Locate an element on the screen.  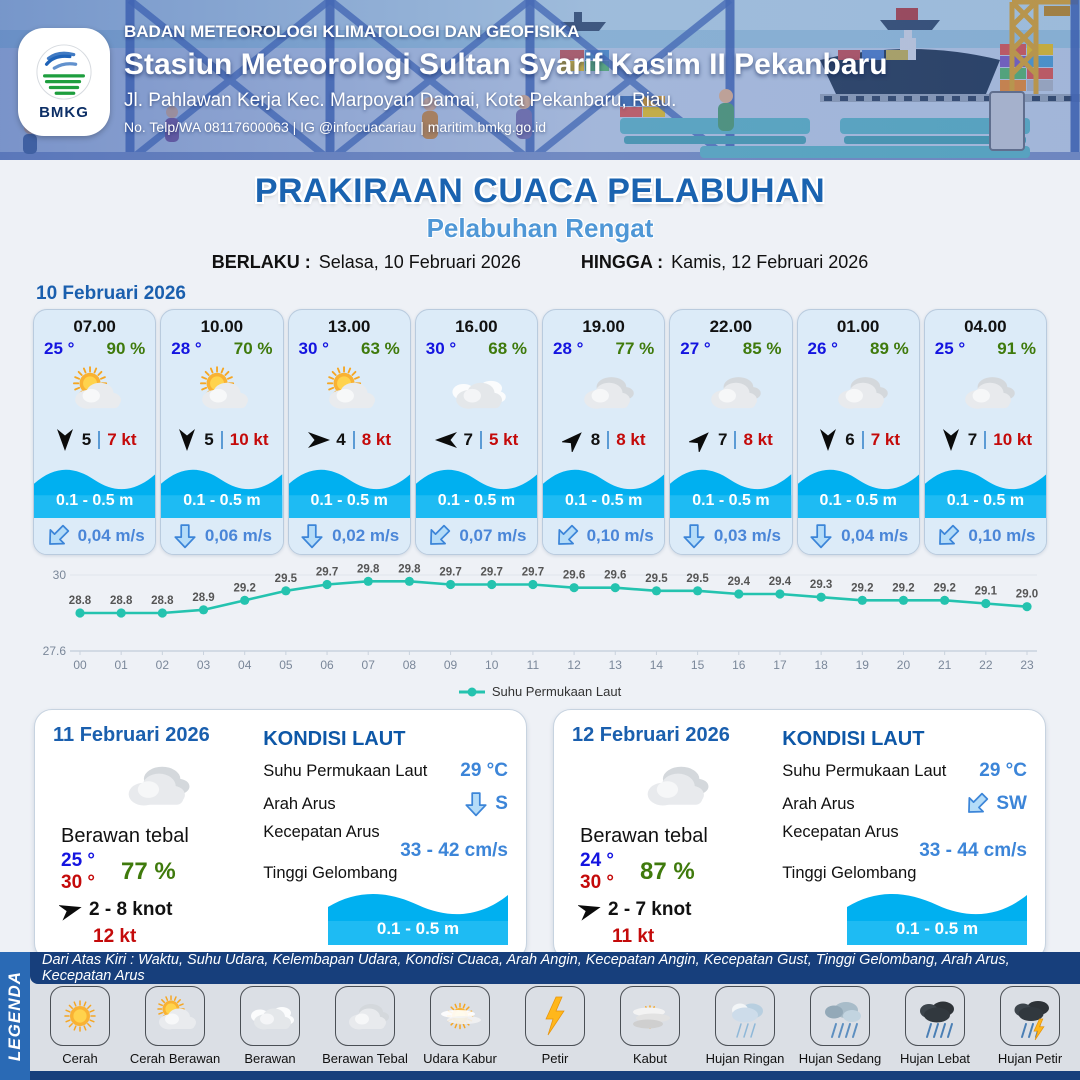
legend-item-label: Hujan Lebat is located at coordinates (935, 1058).